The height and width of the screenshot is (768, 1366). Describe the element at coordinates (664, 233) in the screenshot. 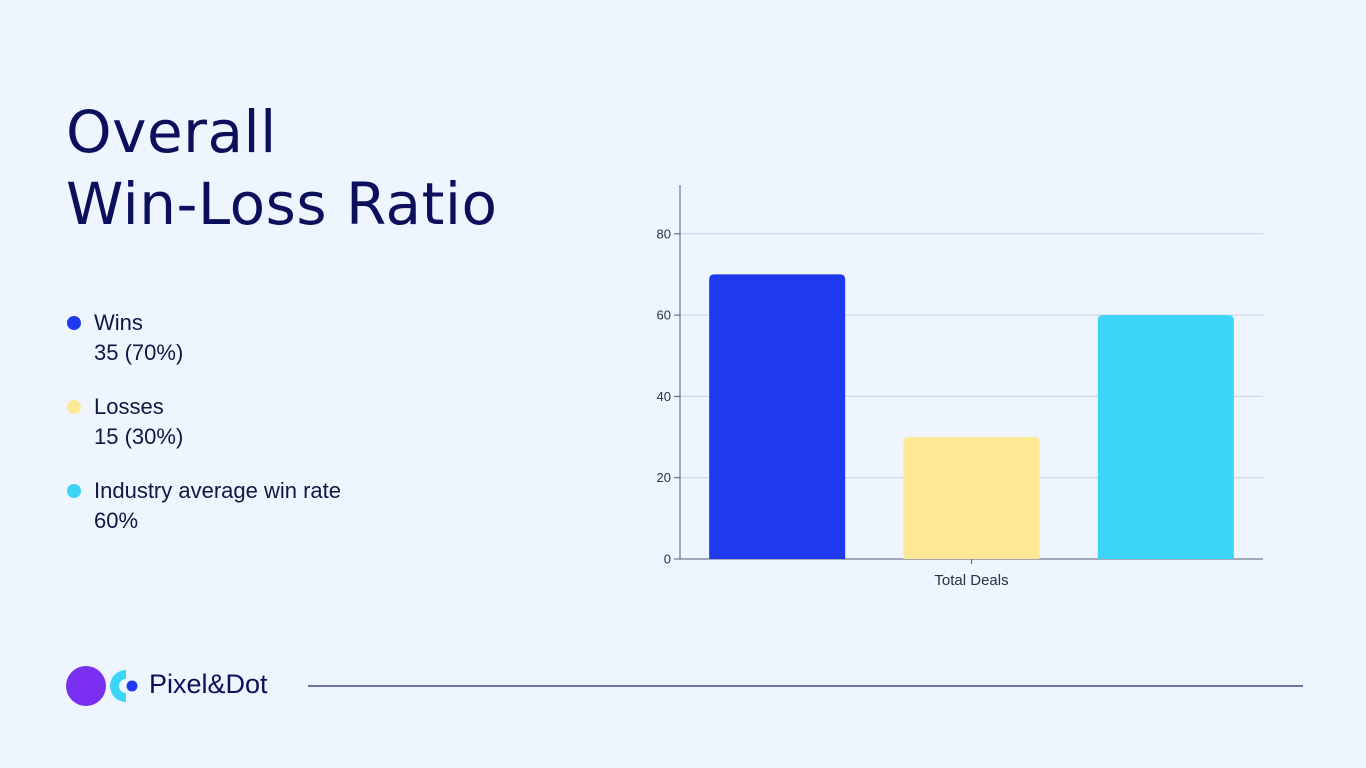

I see `y-tick-label-80: 80` at that location.